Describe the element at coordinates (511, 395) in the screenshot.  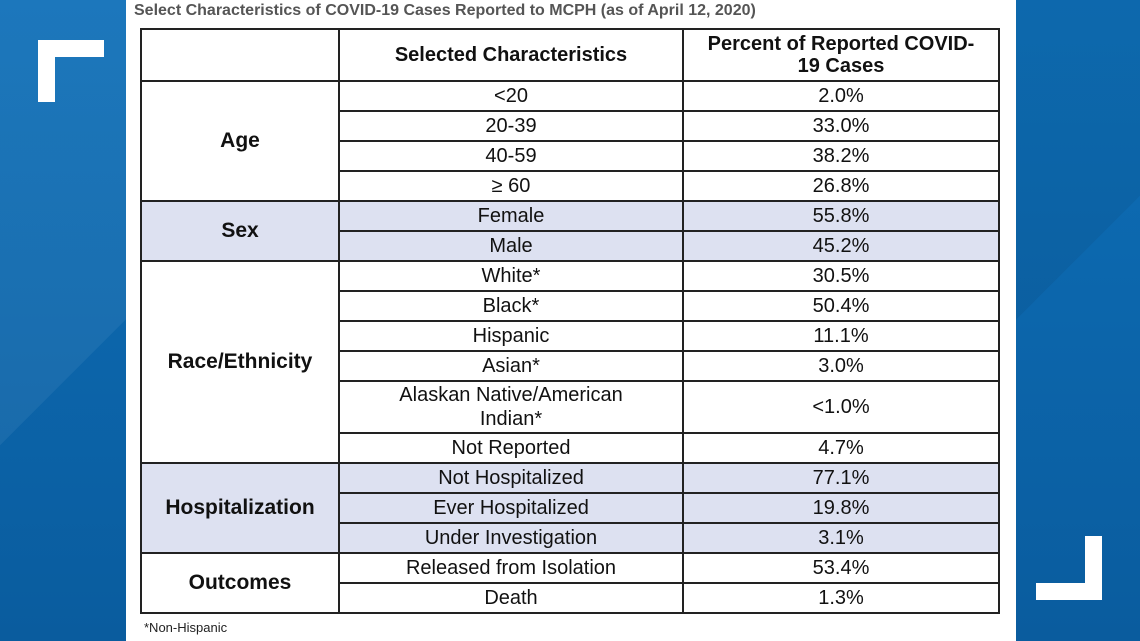
I see `row-label-line-1: Alaskan Native/American` at that location.